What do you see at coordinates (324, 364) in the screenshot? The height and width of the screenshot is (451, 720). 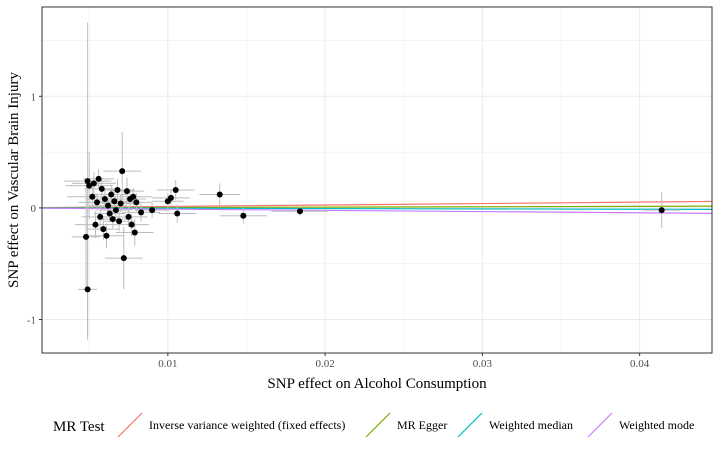 I see `x-tick-label: 0.02` at bounding box center [324, 364].